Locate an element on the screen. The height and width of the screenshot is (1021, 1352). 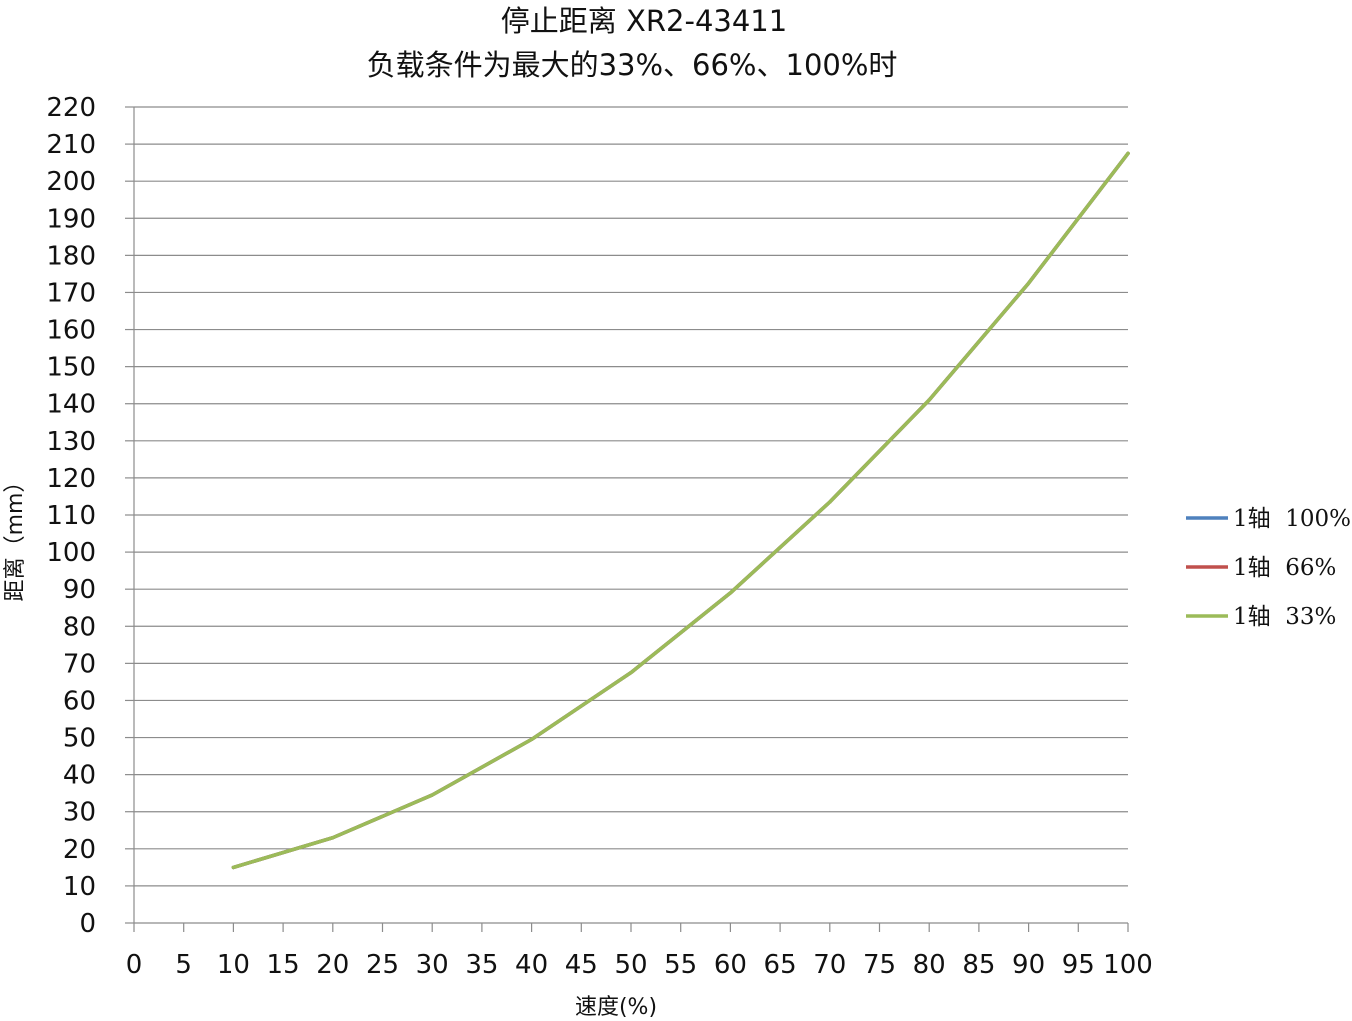
y-tick-label: 200 is located at coordinates (71, 182).